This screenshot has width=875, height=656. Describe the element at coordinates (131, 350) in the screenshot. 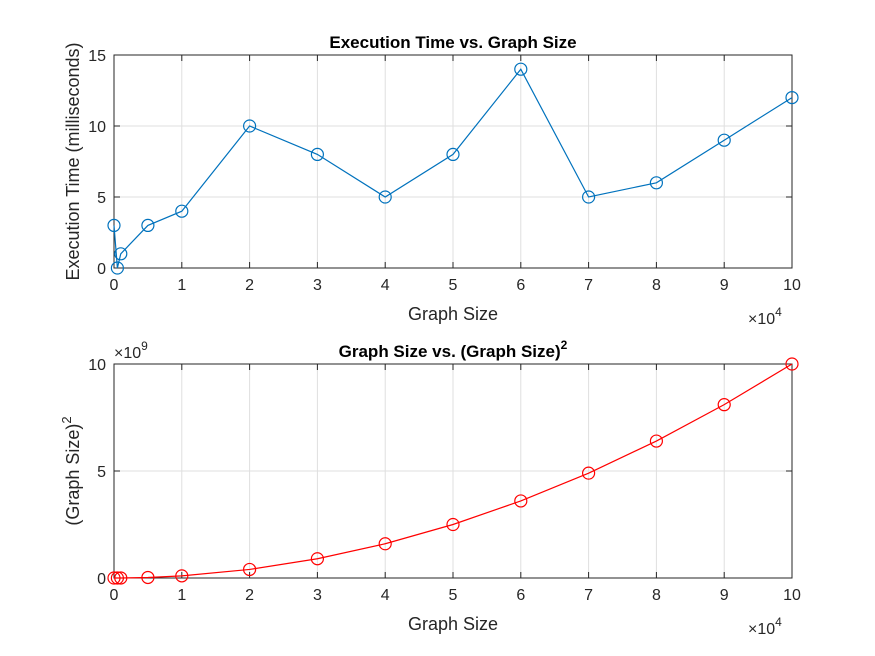

I see `y-exponent-label: ×10⁹` at that location.